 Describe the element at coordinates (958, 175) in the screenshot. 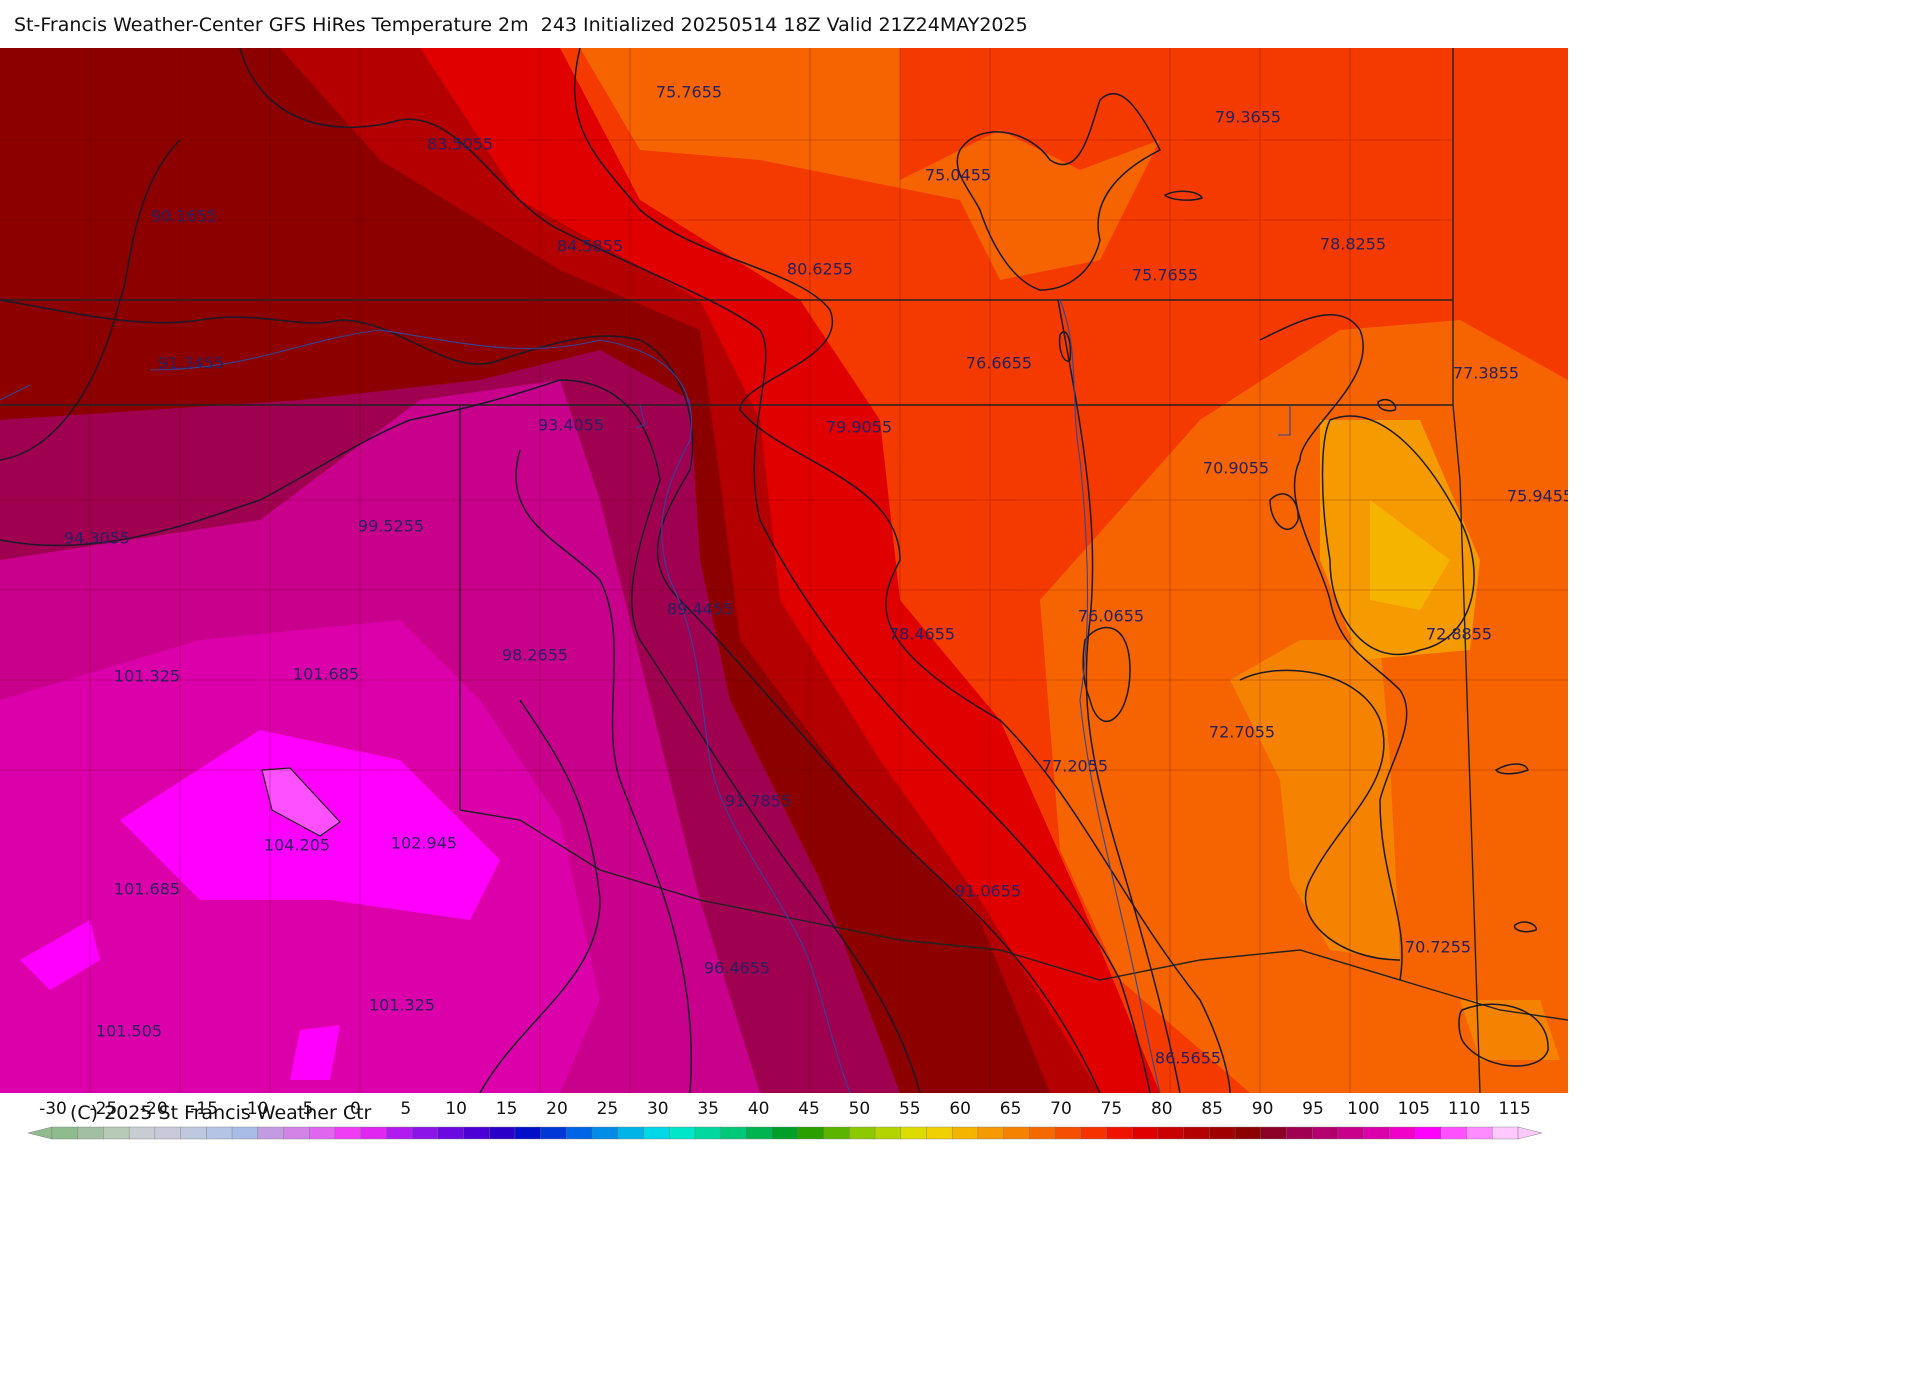

I see `map-label-4: 75.0455` at that location.